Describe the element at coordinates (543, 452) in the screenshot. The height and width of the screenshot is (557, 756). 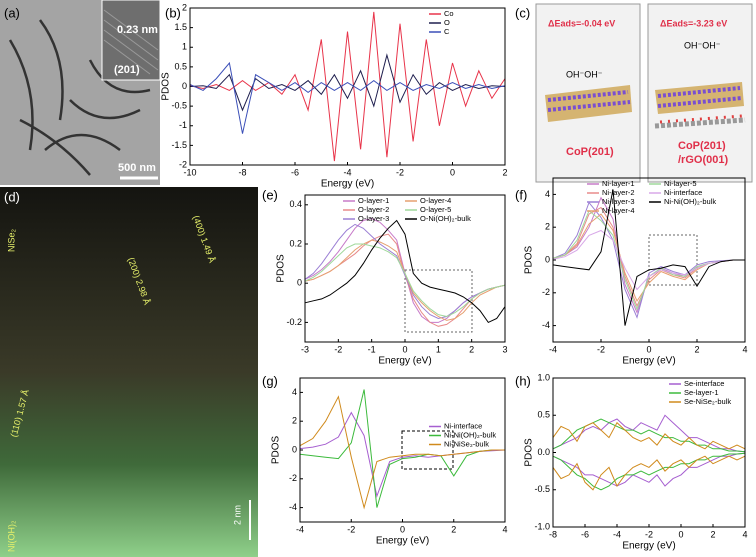
I see `y-tick-label: 0.0` at that location.